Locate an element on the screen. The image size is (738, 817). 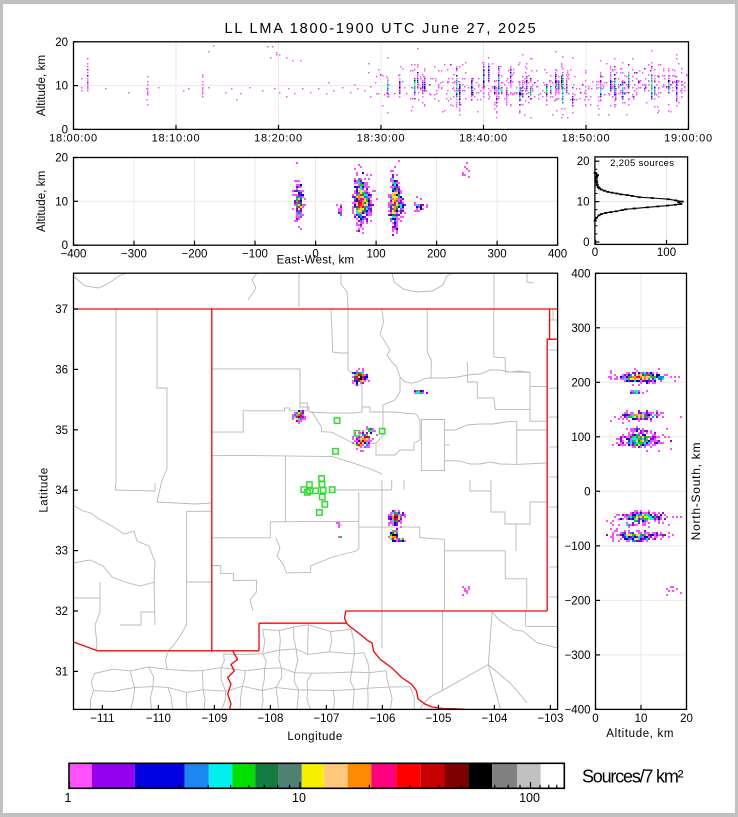
svg-text: Latitude is located at coordinates (45, 489).